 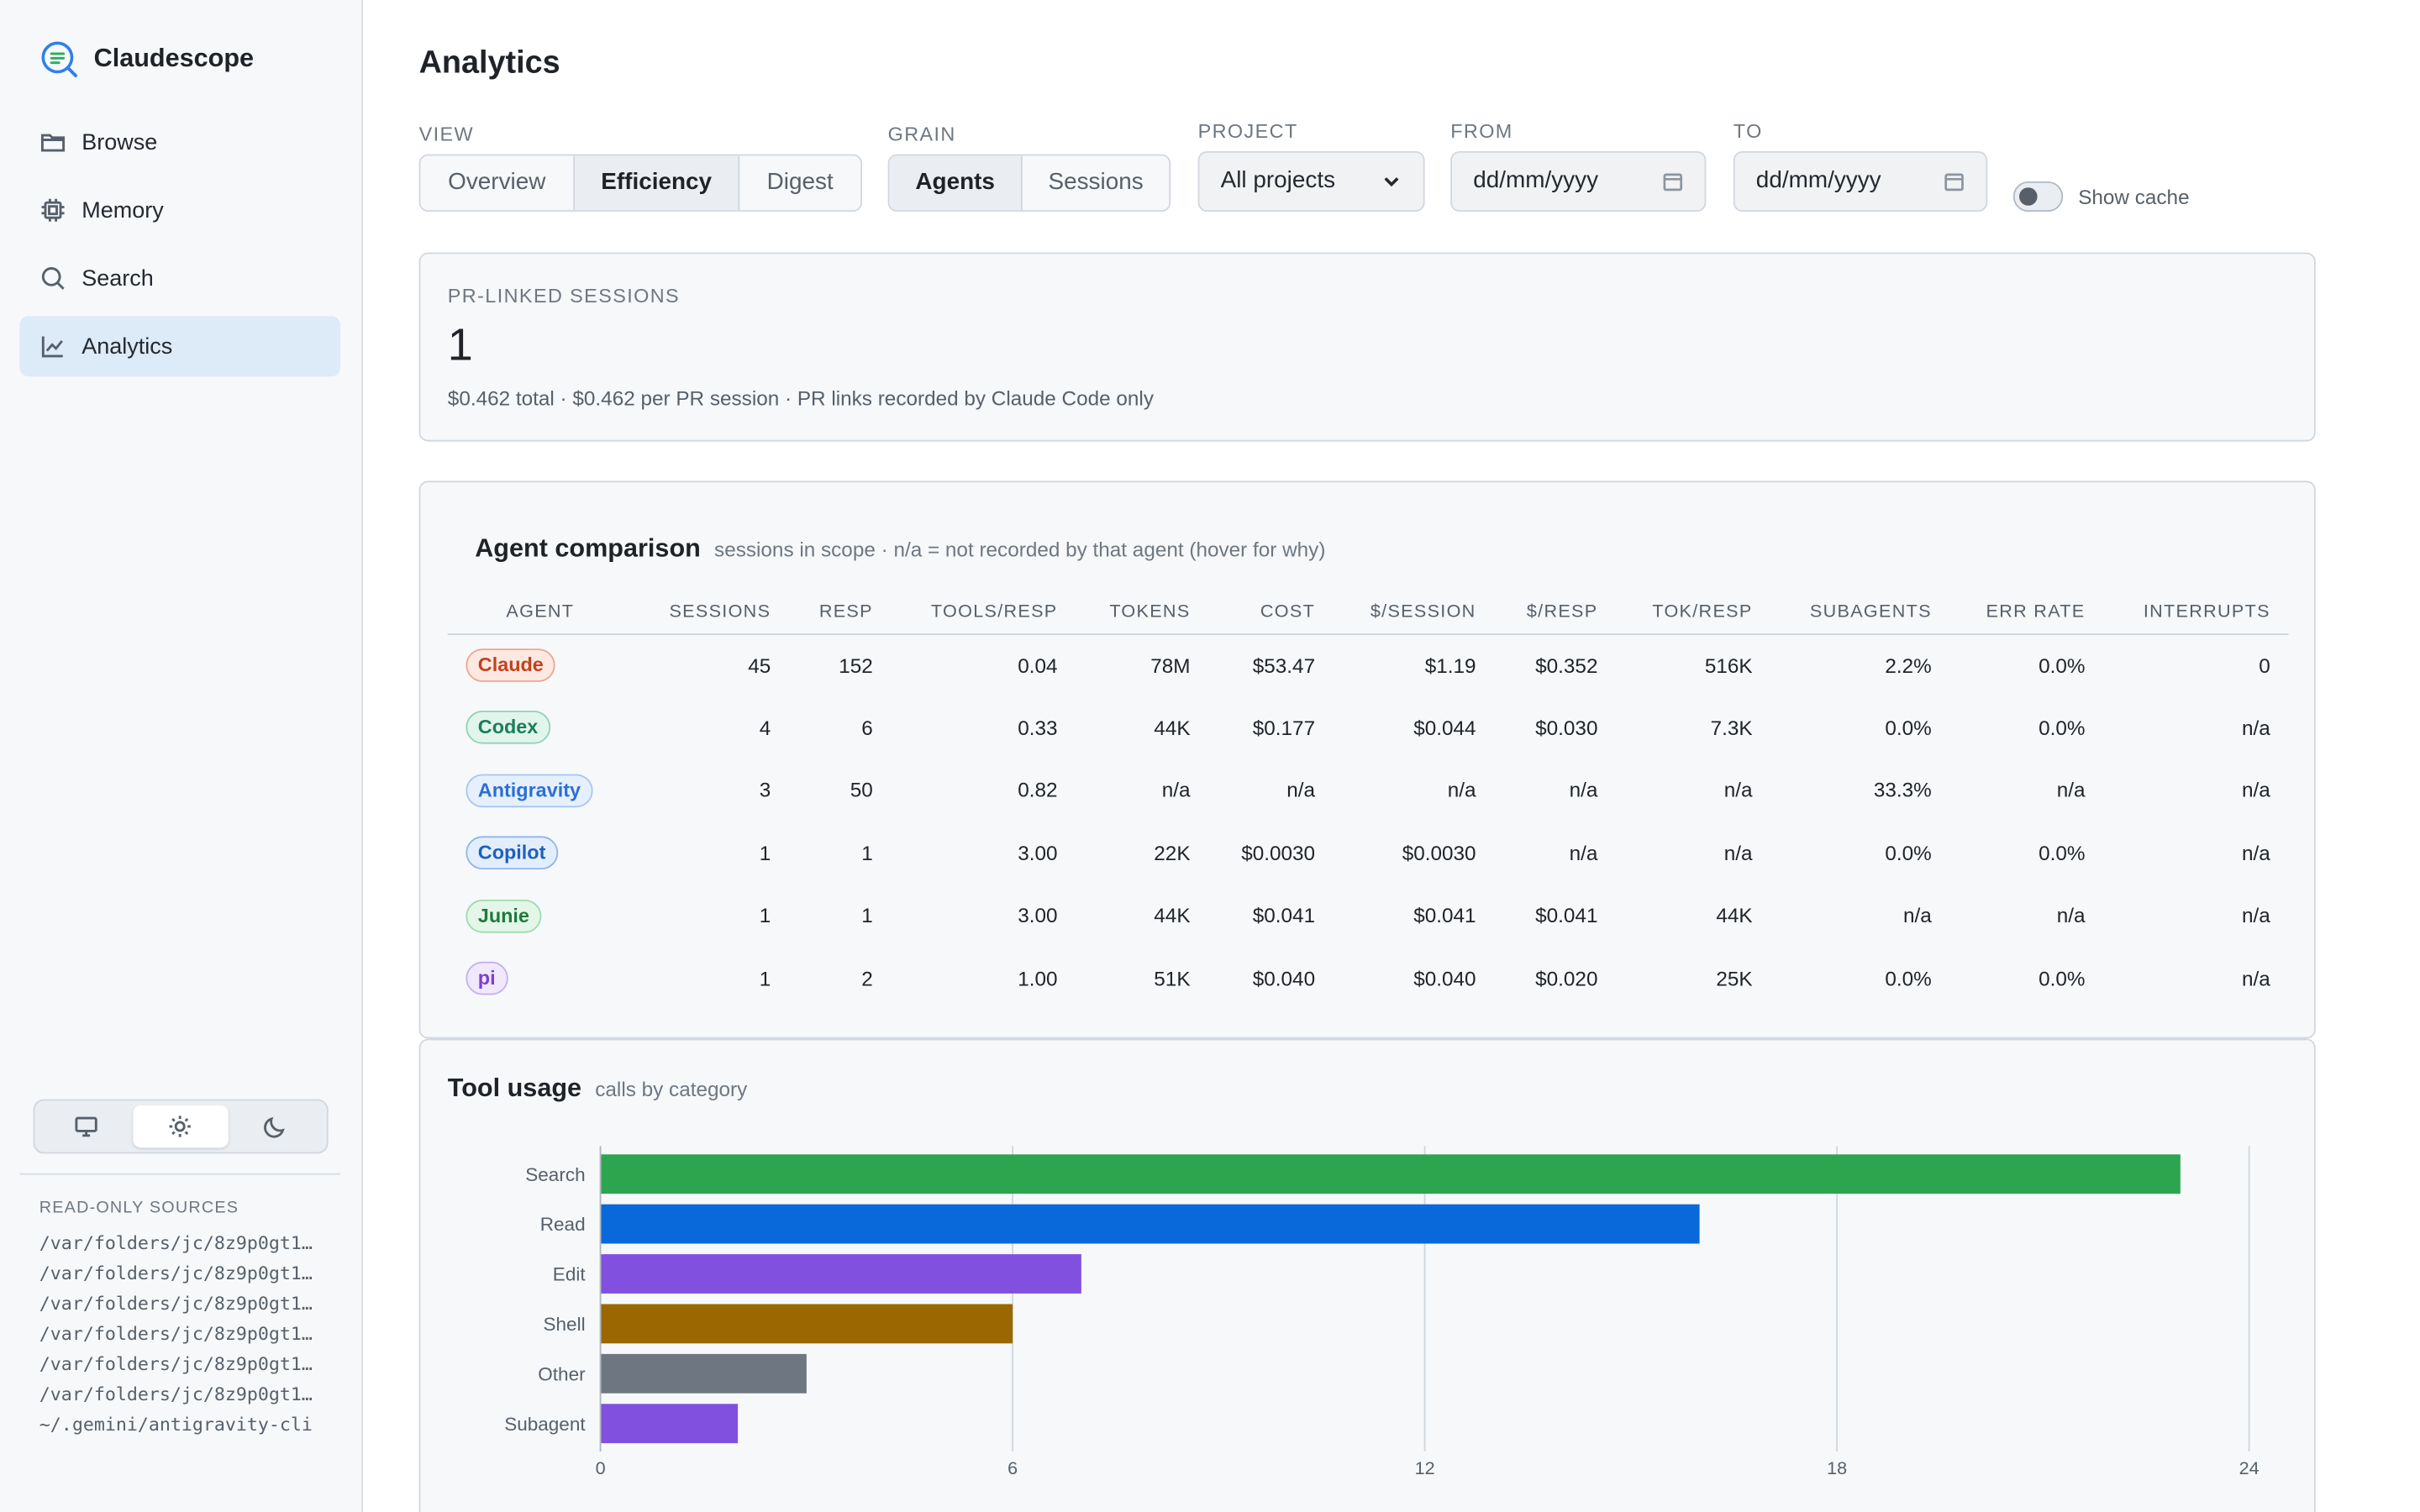 I want to click on column-header: RESP, so click(x=840, y=611).